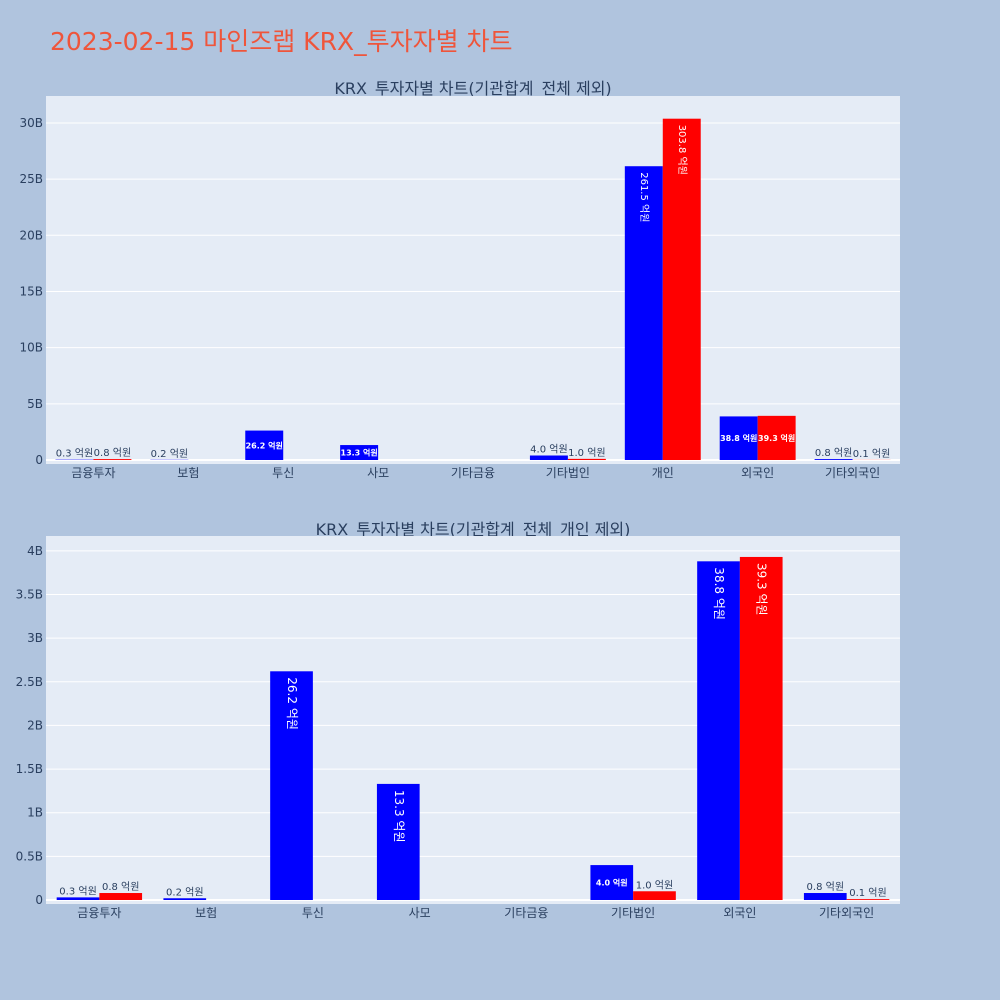 Image resolution: width=1000 pixels, height=1000 pixels. What do you see at coordinates (472, 89) in the screenshot?
I see `chart-title: KRX_투자자별 차트(기관합계_전체 제외)` at bounding box center [472, 89].